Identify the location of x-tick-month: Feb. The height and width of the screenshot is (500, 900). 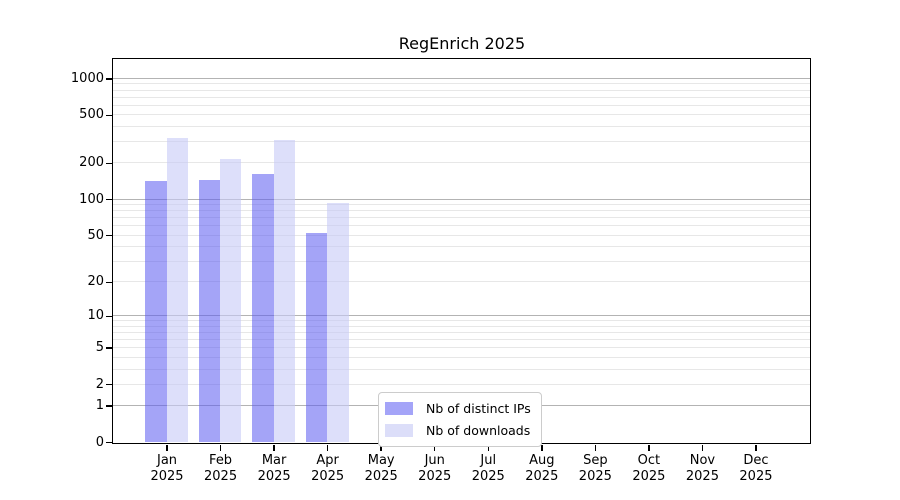
(221, 460).